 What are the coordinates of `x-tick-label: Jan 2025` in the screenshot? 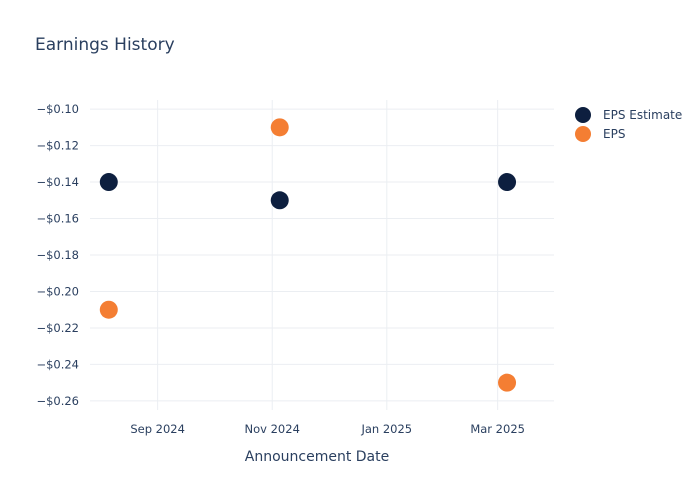 It's located at (386, 429).